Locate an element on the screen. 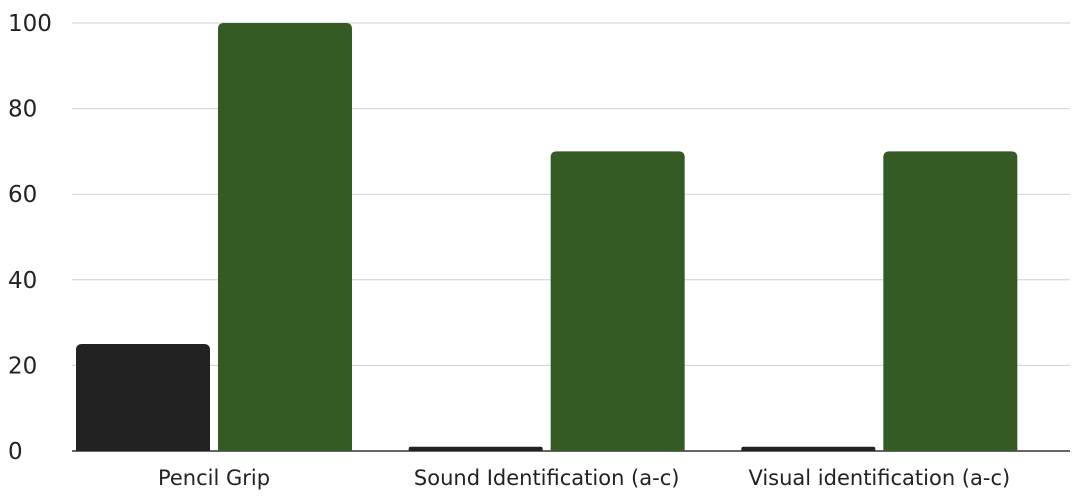  y-tick-label: 20 is located at coordinates (22, 366).